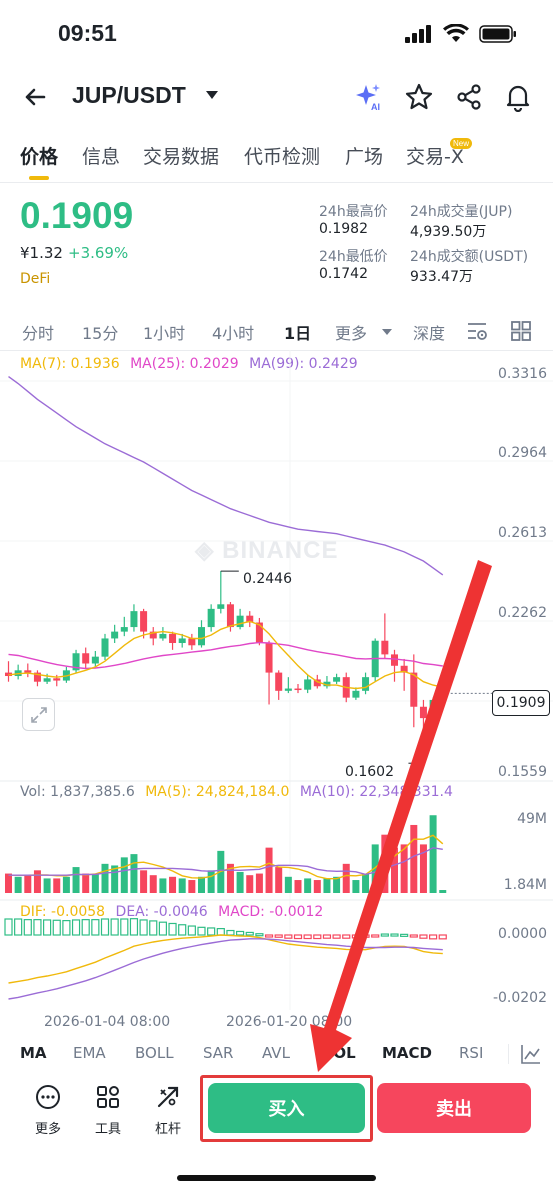  Describe the element at coordinates (419, 97) in the screenshot. I see `star-icon` at that location.